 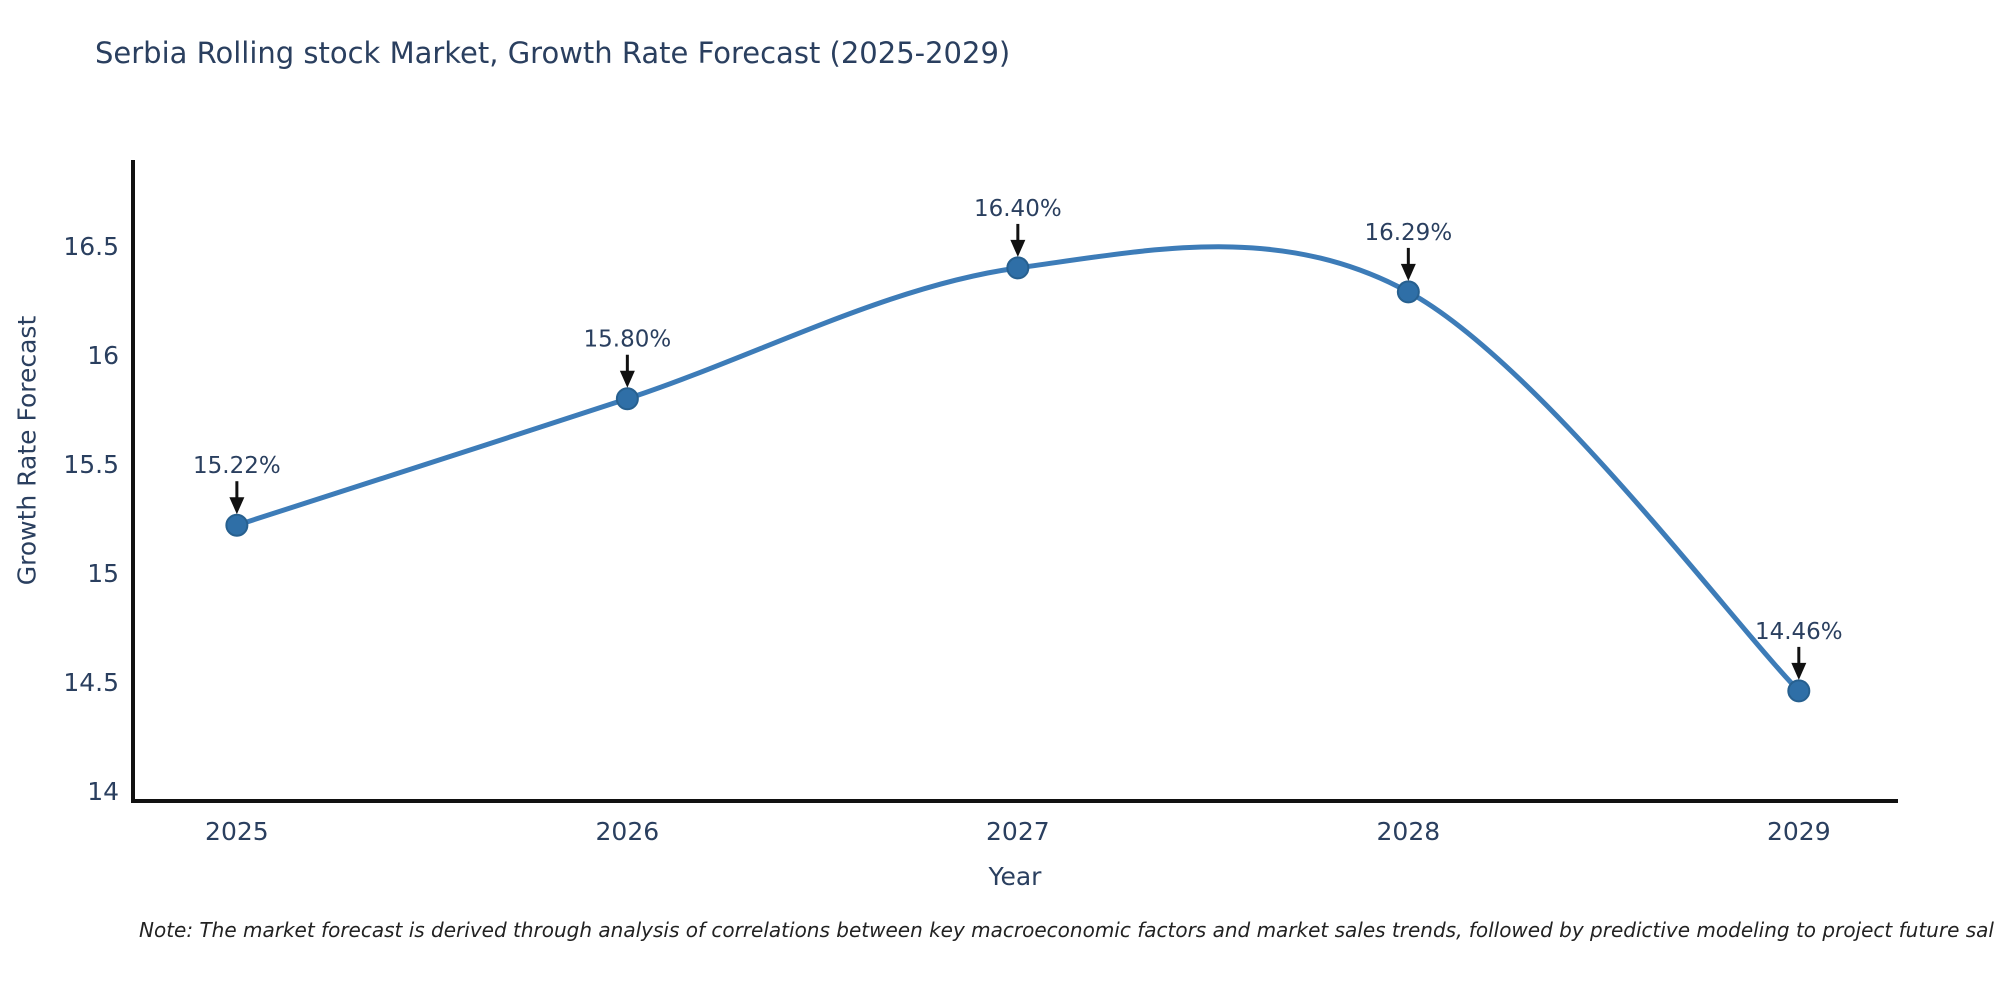 I want to click on x-tick-label: 2026, so click(x=628, y=831).